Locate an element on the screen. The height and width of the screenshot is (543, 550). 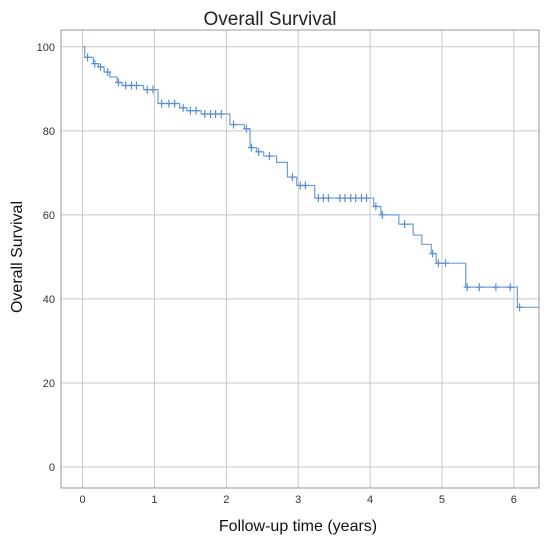
y-tick-label: 60 is located at coordinates (49, 216).